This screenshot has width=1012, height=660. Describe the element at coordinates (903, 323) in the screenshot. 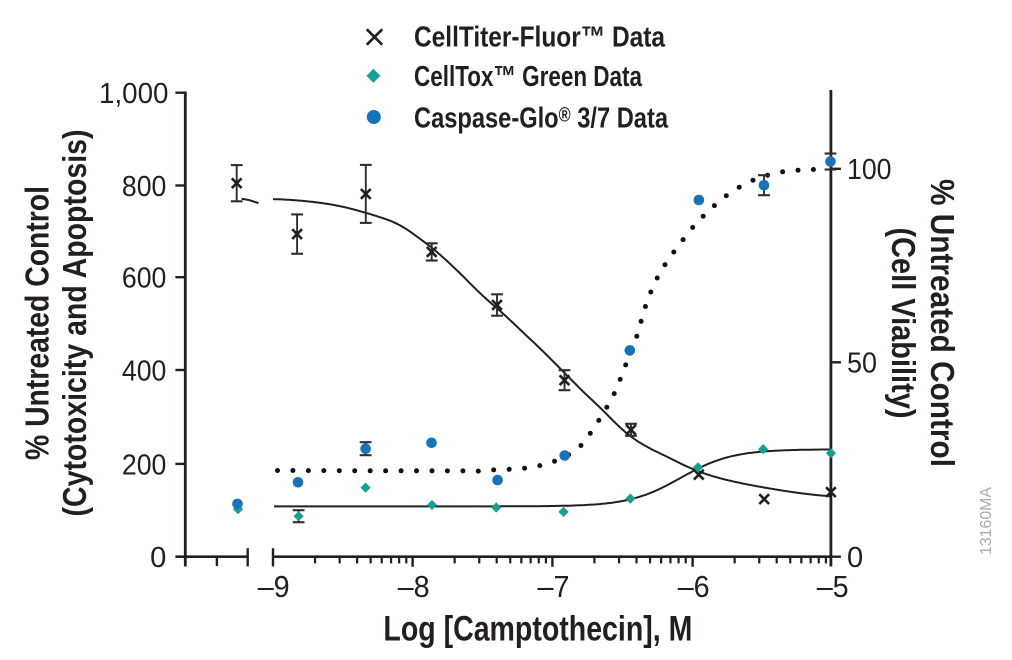

I see `svg-text: (Cell Viability)` at that location.